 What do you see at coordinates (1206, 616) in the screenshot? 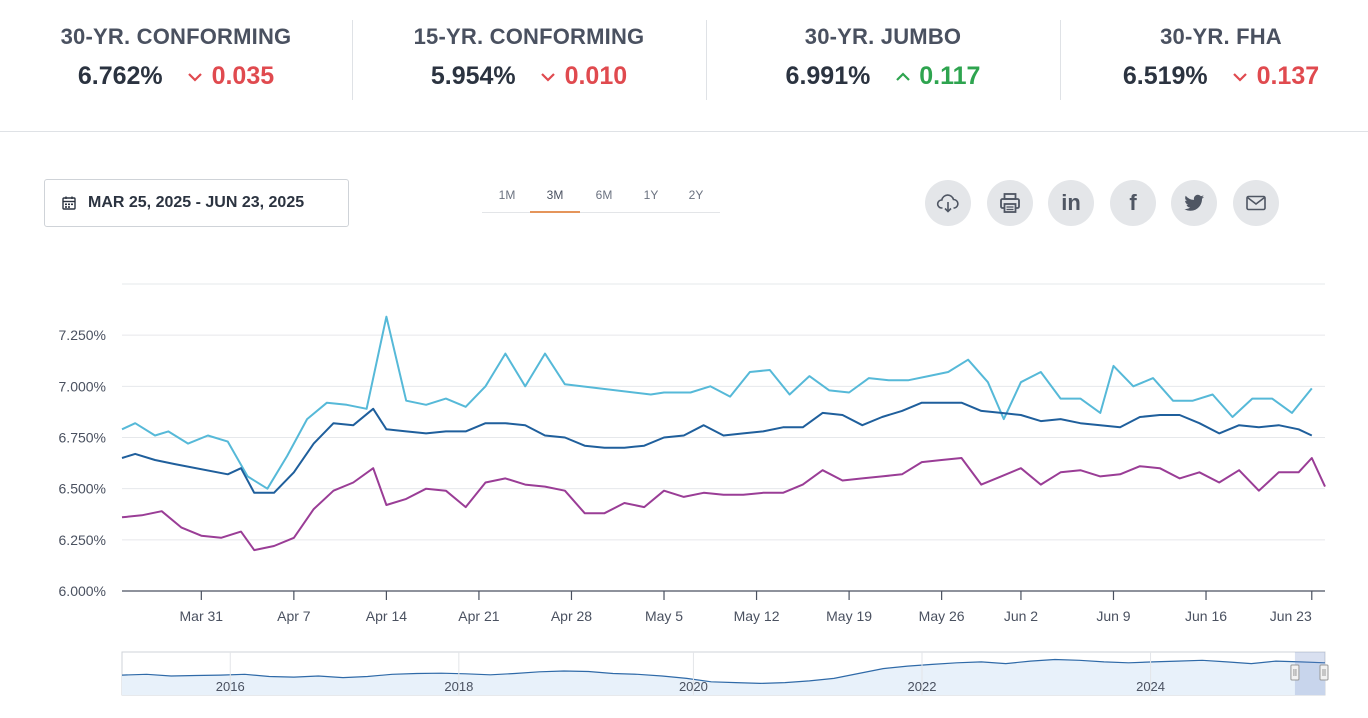
I see `x-tick-label: Jun 16` at bounding box center [1206, 616].